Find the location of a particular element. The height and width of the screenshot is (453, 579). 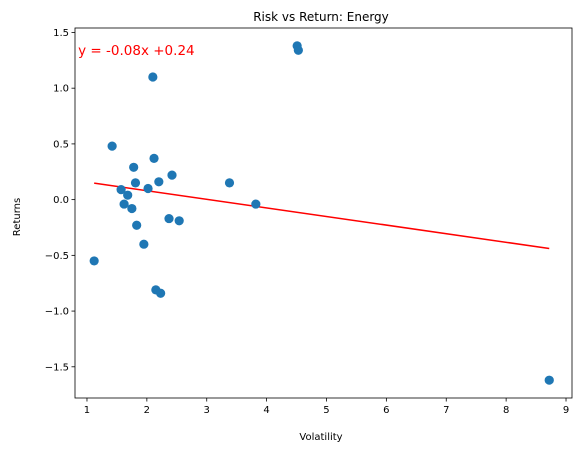

regression-equation: y = -0.08x +0.24 is located at coordinates (136, 51).